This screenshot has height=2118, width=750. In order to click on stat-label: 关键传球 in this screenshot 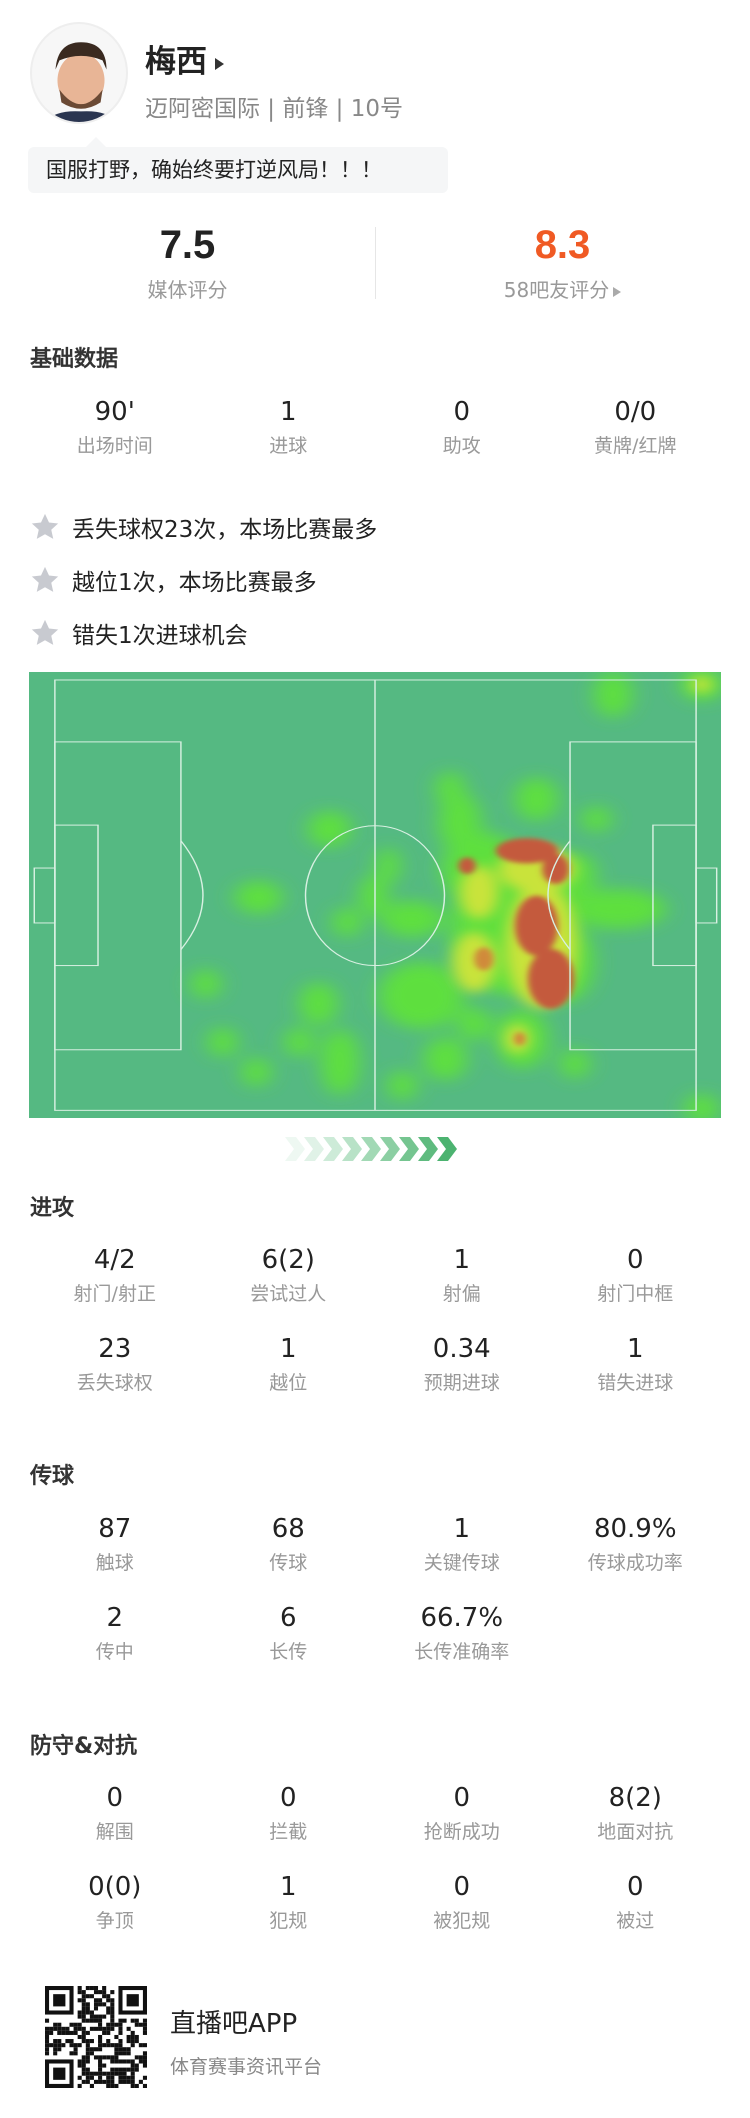, I will do `click(461, 1563)`.